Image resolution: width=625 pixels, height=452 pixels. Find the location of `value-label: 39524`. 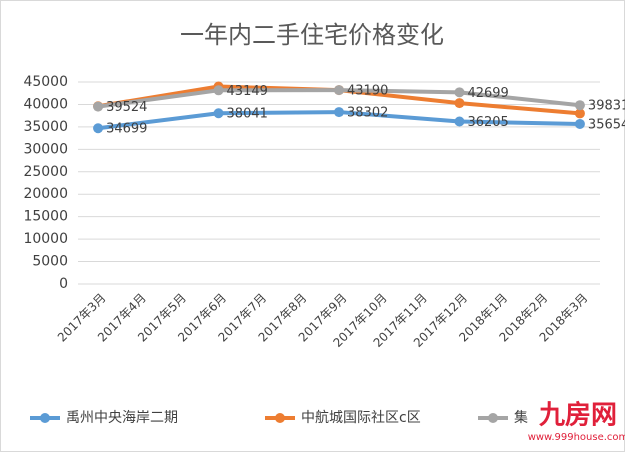

value-label: 39524 is located at coordinates (126, 107).